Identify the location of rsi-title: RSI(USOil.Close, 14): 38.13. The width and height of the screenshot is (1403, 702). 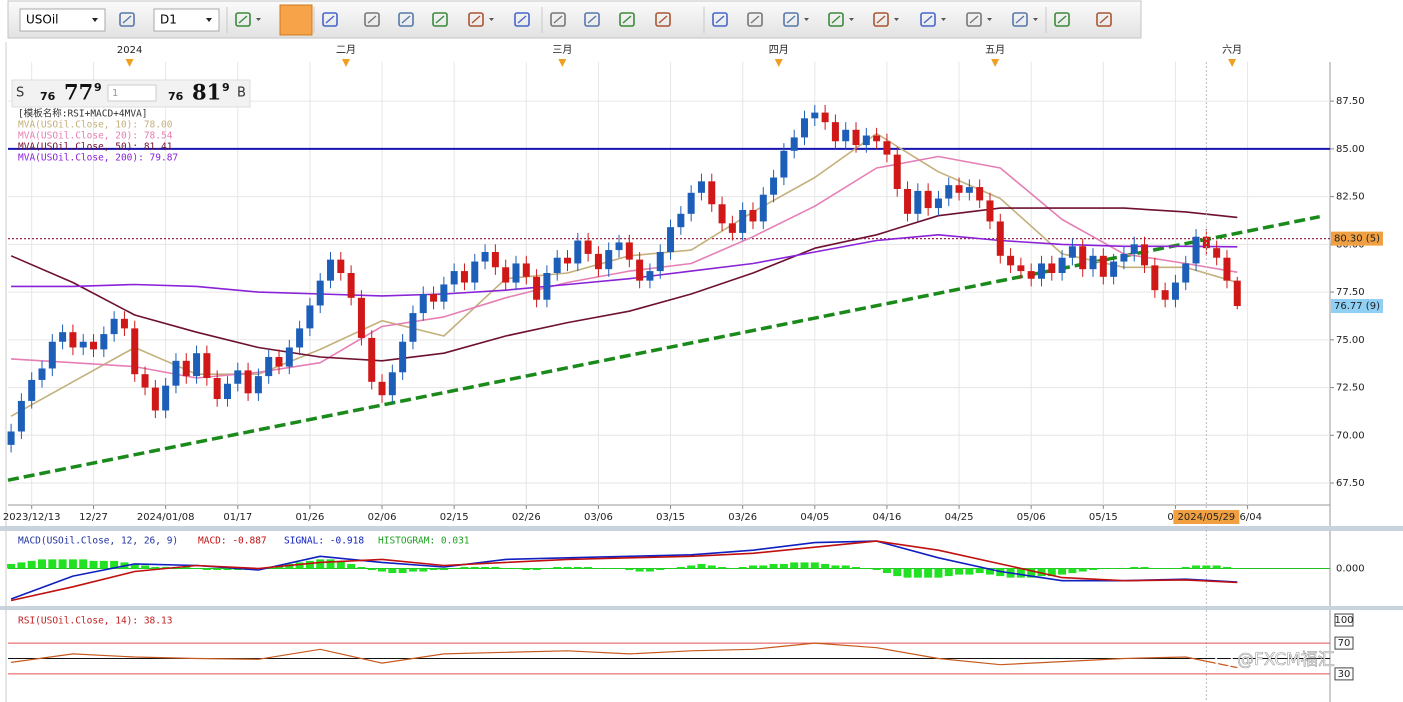
(95, 621).